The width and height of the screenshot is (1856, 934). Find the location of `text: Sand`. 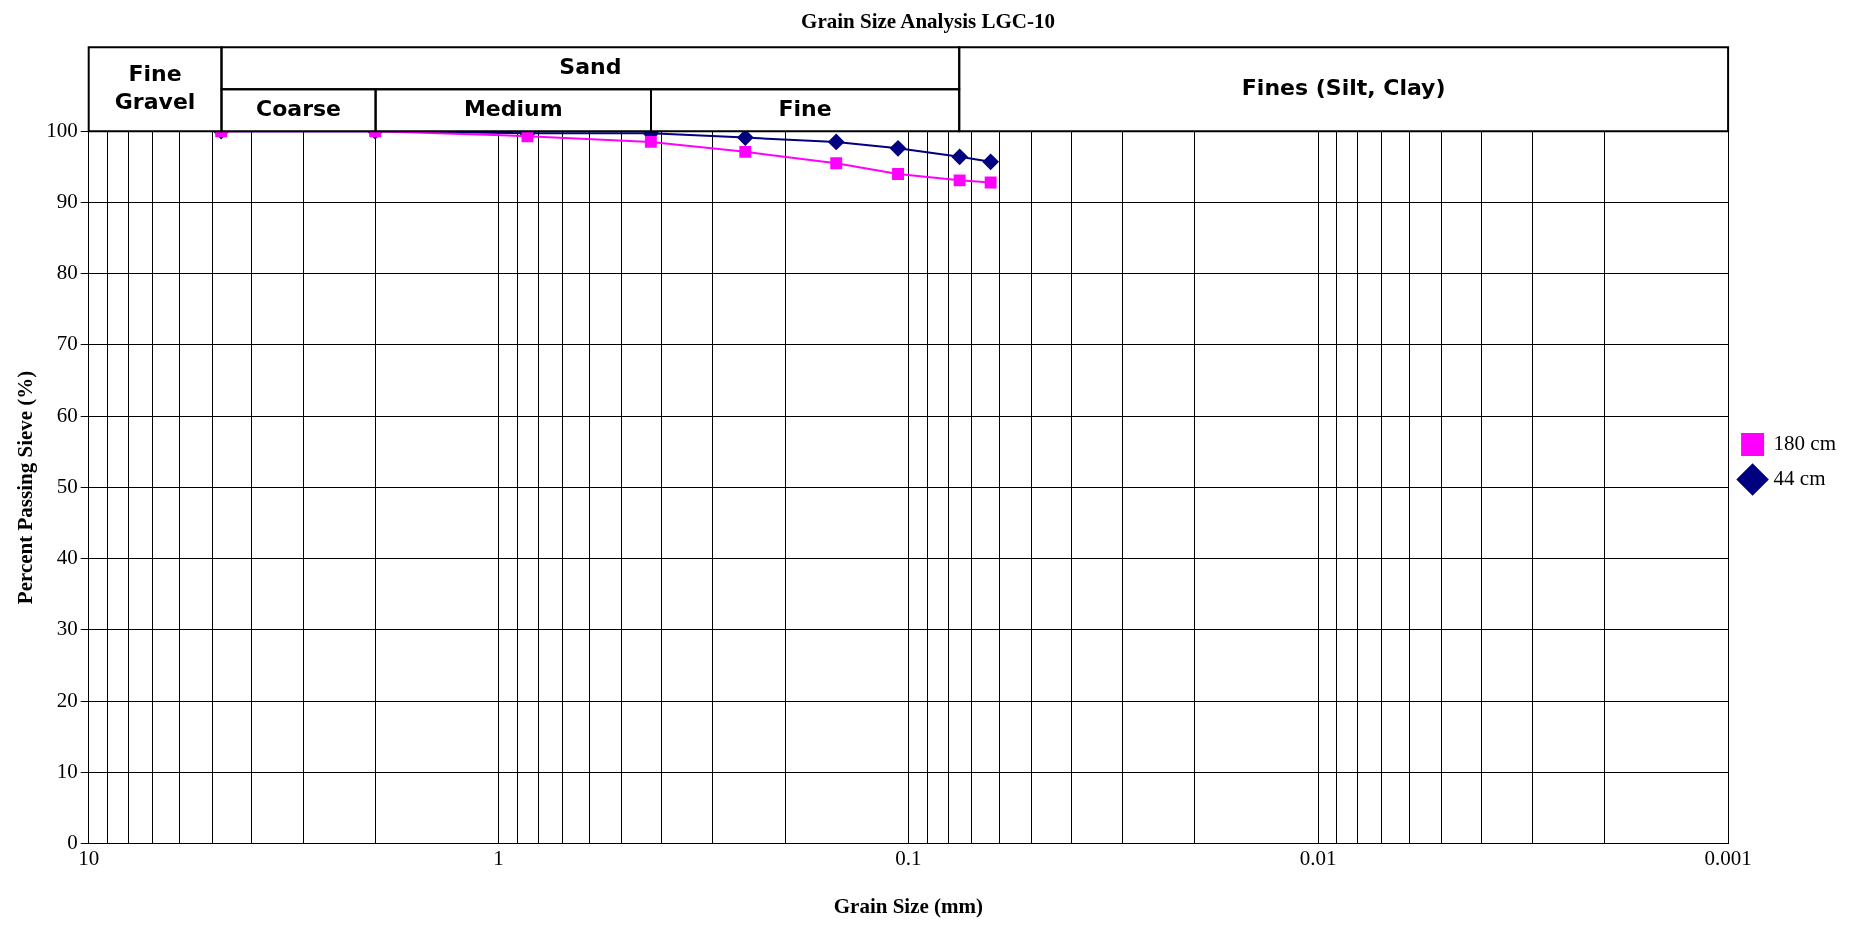

text: Sand is located at coordinates (590, 66).